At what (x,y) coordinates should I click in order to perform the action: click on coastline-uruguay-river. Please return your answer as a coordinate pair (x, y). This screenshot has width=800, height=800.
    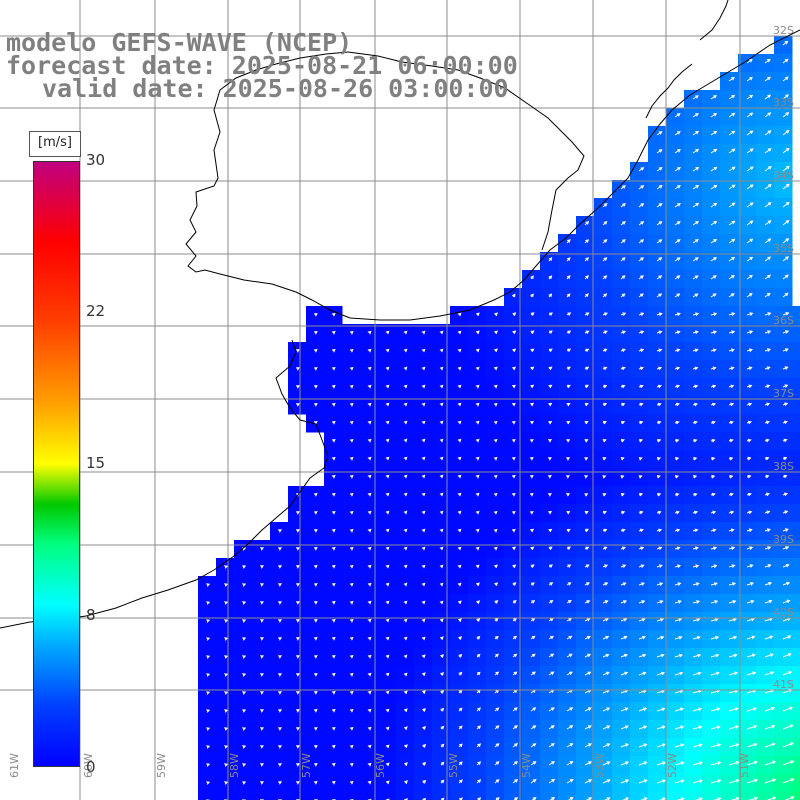
    Looking at the image, I should click on (466, 151).